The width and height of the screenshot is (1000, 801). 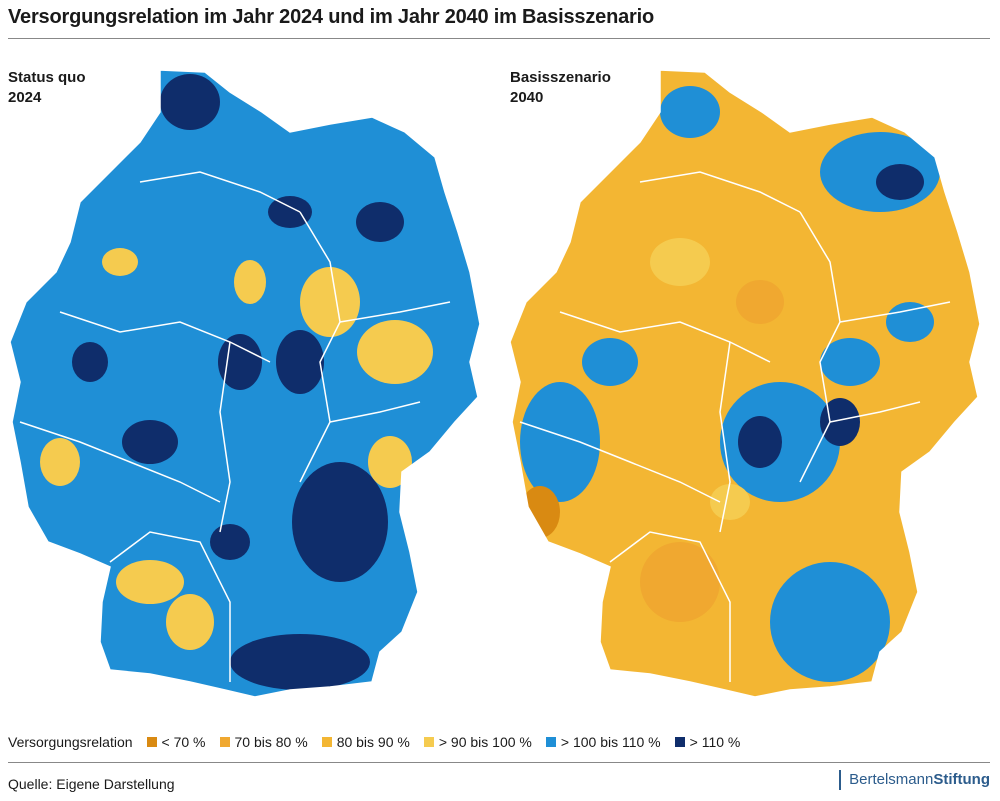 What do you see at coordinates (891, 779) in the screenshot?
I see `brand-name-part1: Bertelsmann` at bounding box center [891, 779].